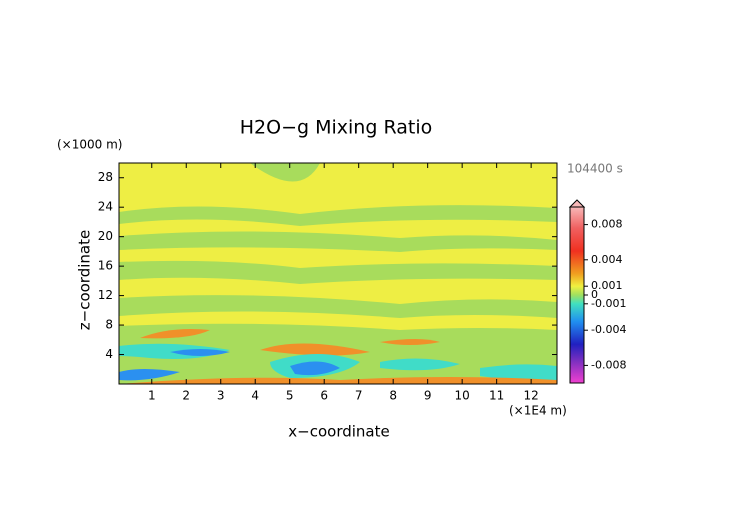 This screenshot has height=532, width=752. What do you see at coordinates (89, 145) in the screenshot?
I see `y-unit: (×1000 m)` at bounding box center [89, 145].